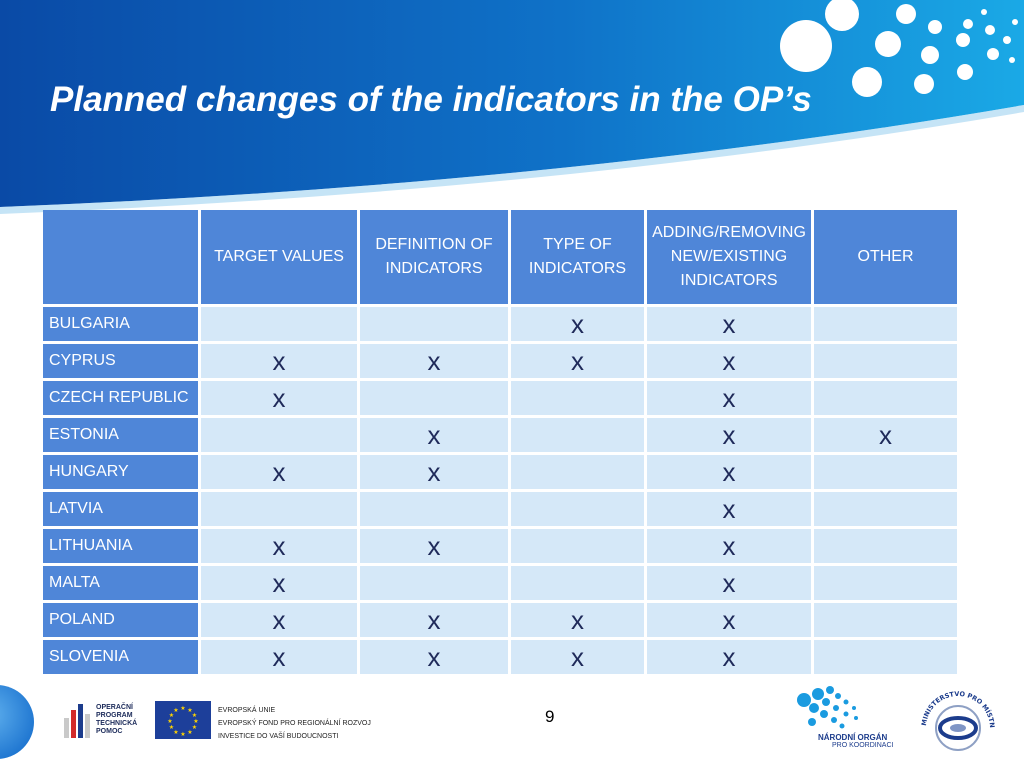  I want to click on optp-line: TECHNICKÁ, so click(117, 723).